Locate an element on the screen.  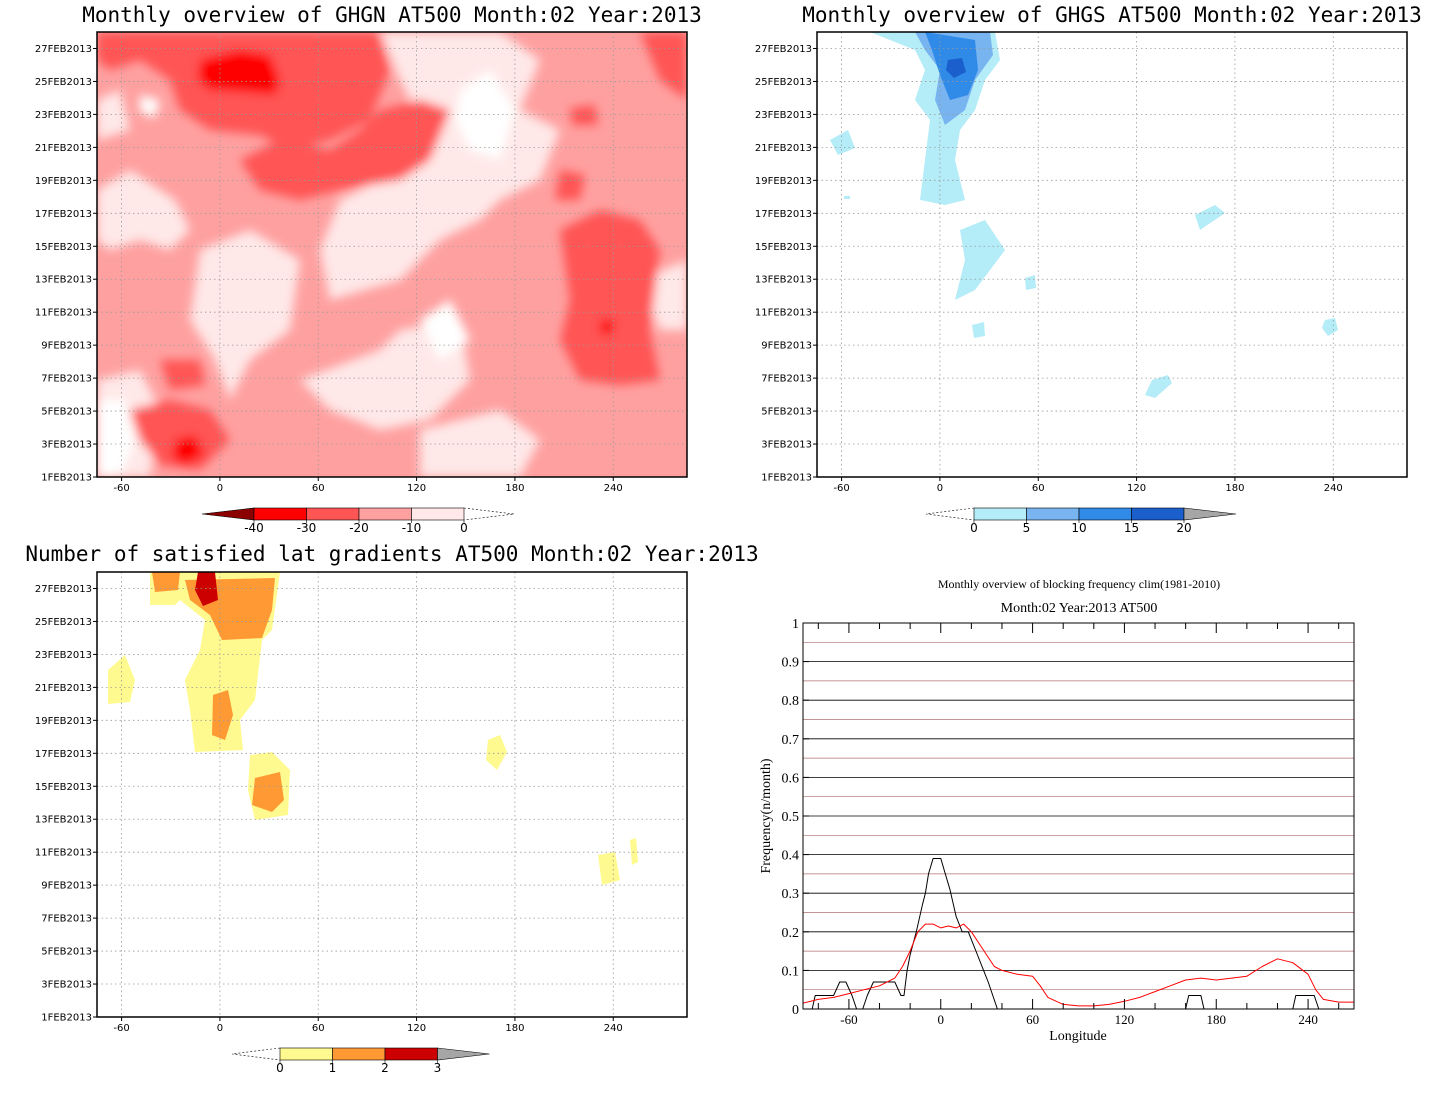
ghgn-ytick-label: 25FEB2013 is located at coordinates (63, 82).